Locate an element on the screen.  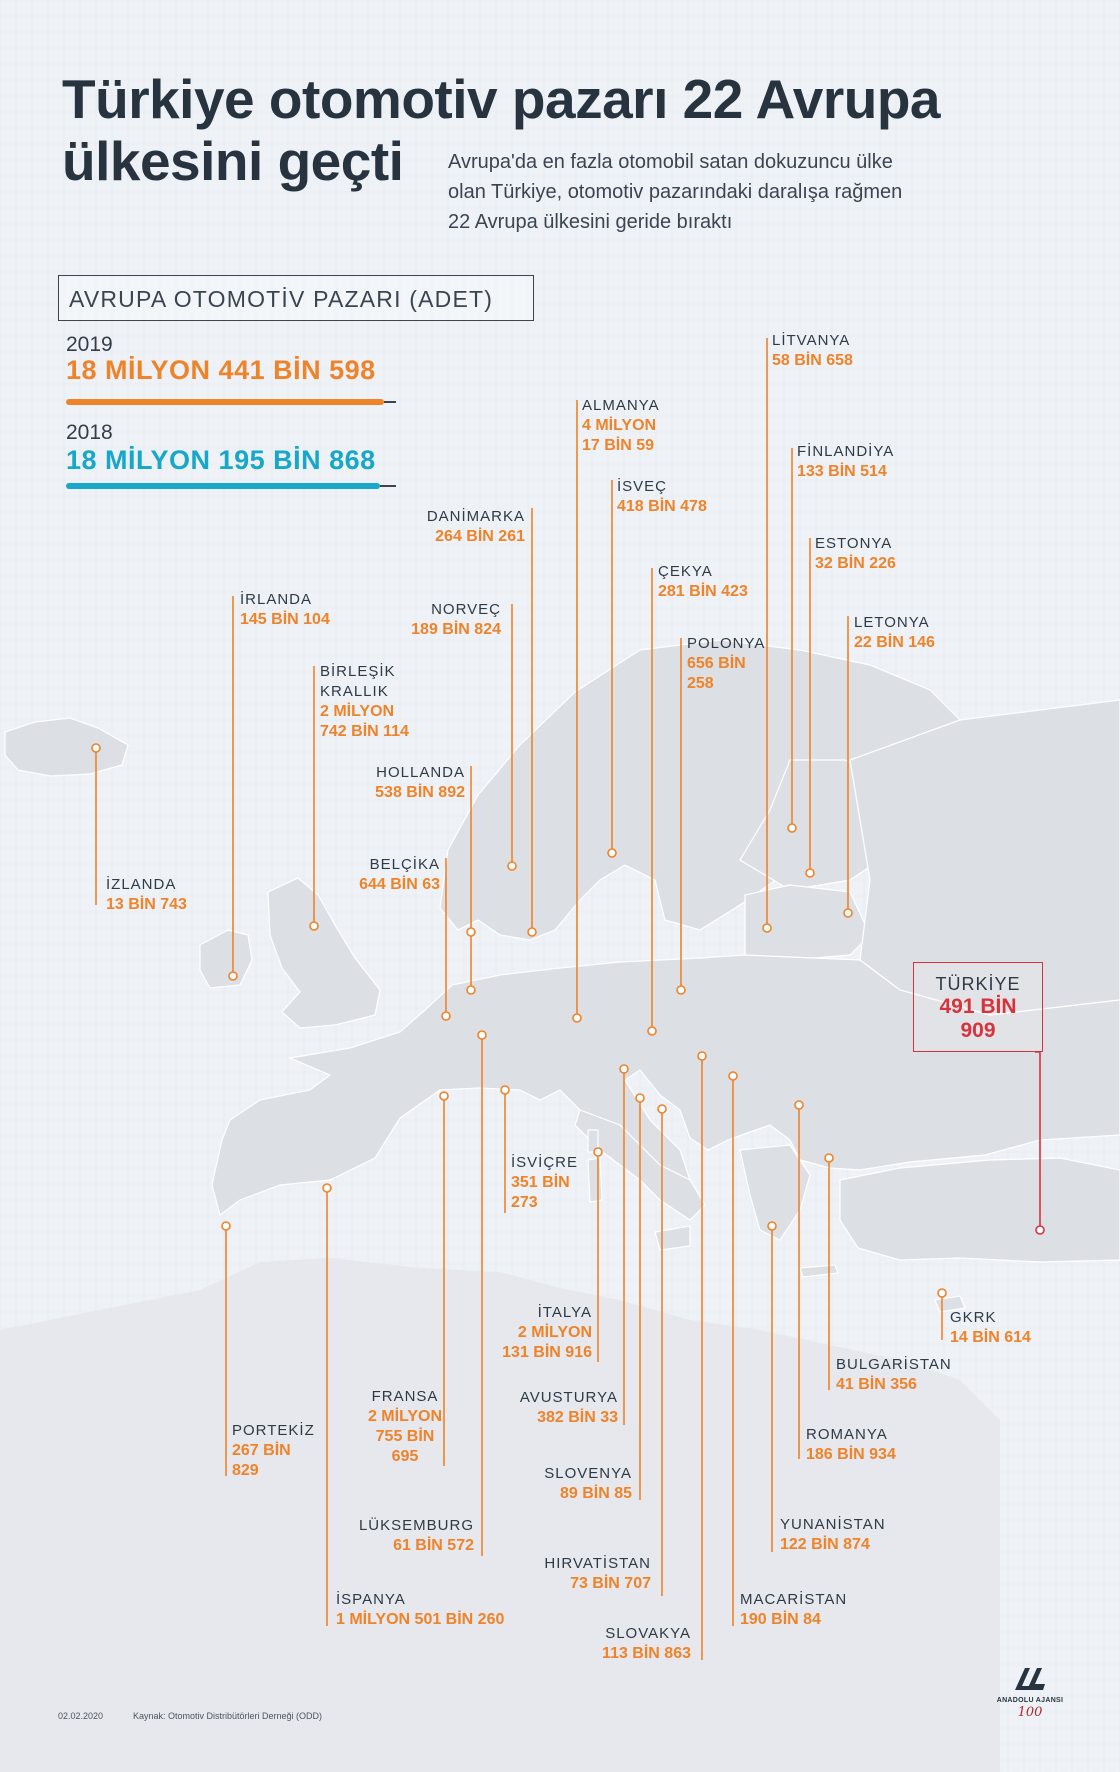
country-value: 351 BİN is located at coordinates (540, 1182).